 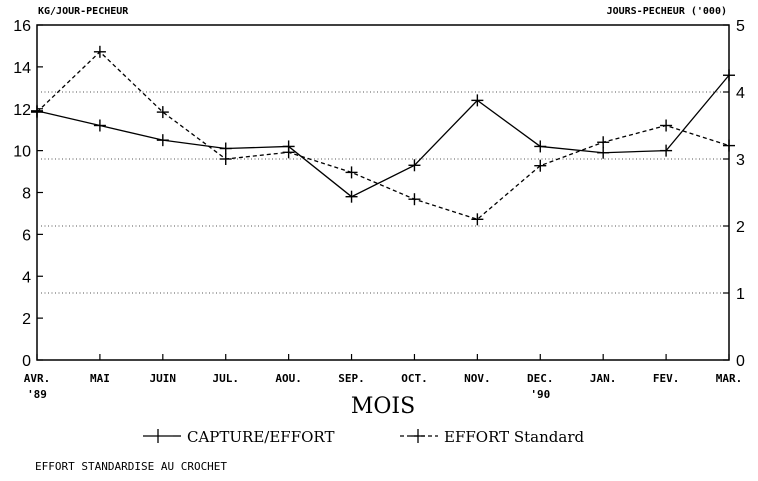 I want to click on x-axis-tick-label-jan: JAN., so click(x=603, y=378).